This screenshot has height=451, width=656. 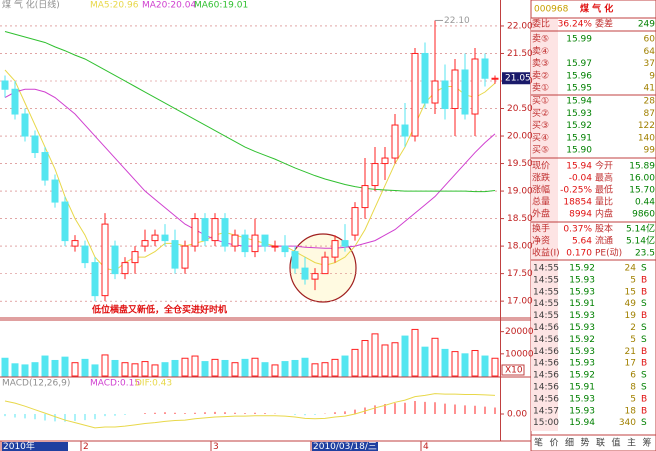 What do you see at coordinates (517, 415) in the screenshot?
I see `y-tick-label: 0.00` at bounding box center [517, 415].